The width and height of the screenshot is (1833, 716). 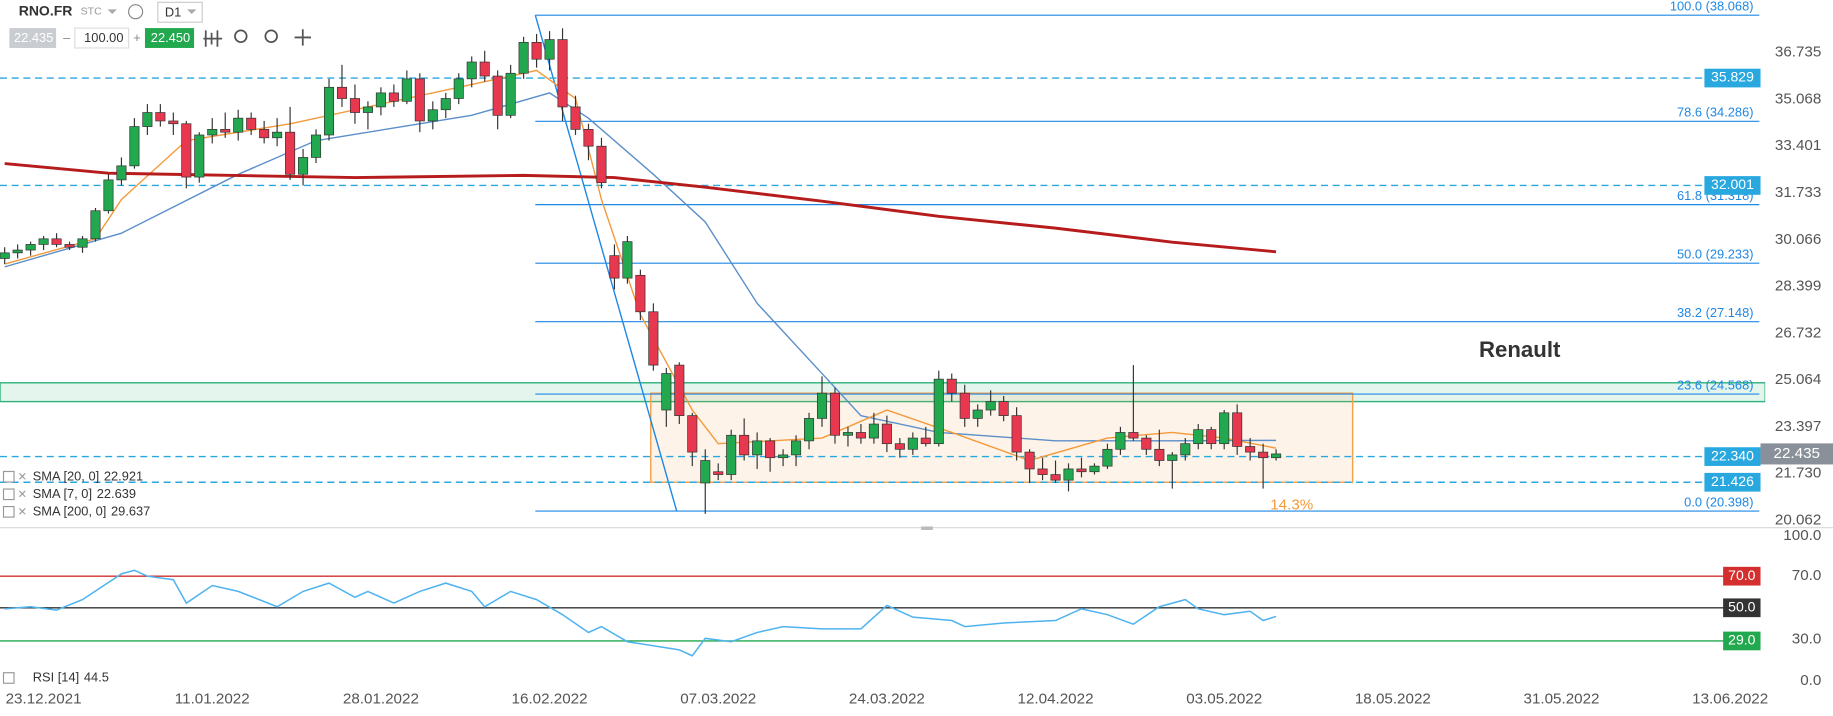 I want to click on fib-label: 0.0 (20.398), so click(x=1718, y=501).